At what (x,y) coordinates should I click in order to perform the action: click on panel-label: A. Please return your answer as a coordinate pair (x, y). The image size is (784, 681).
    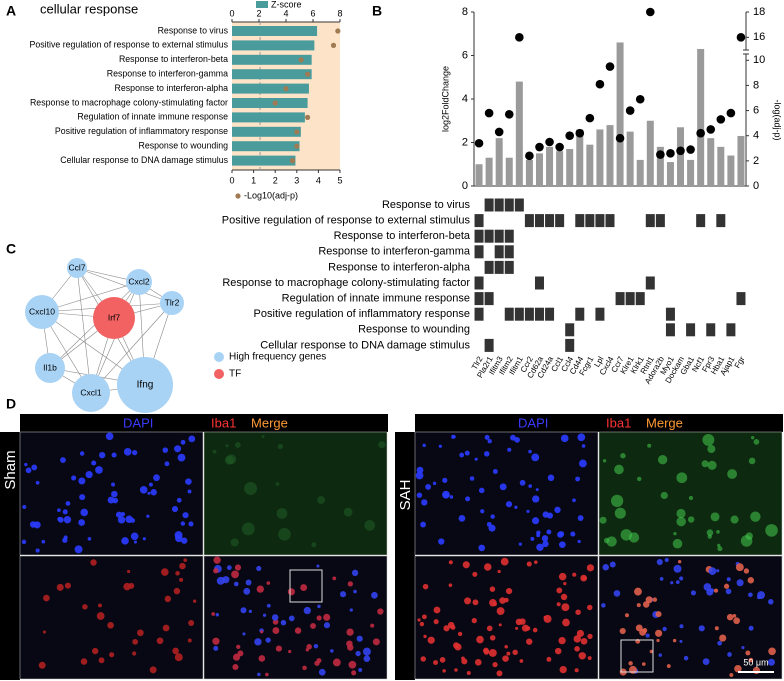
    Looking at the image, I should click on (11, 11).